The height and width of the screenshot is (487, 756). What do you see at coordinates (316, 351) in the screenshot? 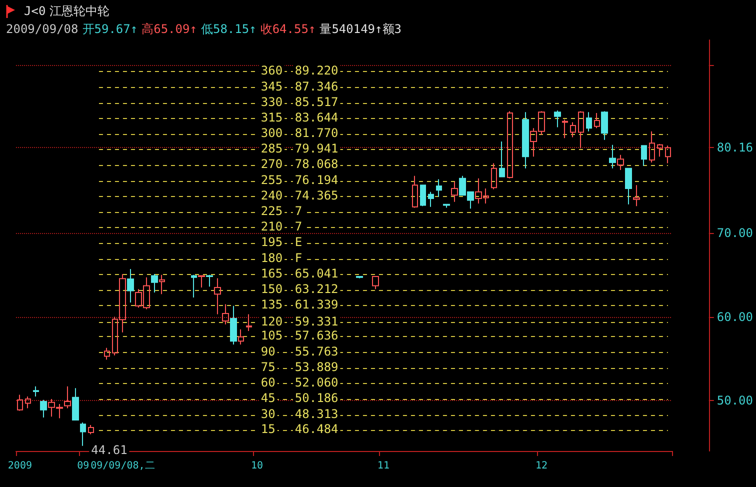
I see `ref-line-label: 55.763` at bounding box center [316, 351].